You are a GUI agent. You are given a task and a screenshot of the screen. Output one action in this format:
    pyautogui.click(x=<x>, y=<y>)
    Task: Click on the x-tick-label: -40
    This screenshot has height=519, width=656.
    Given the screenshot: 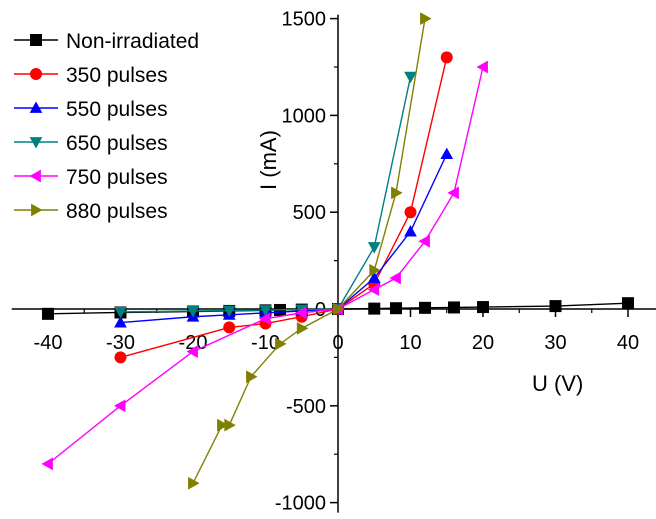 What is the action you would take?
    pyautogui.click(x=48, y=343)
    